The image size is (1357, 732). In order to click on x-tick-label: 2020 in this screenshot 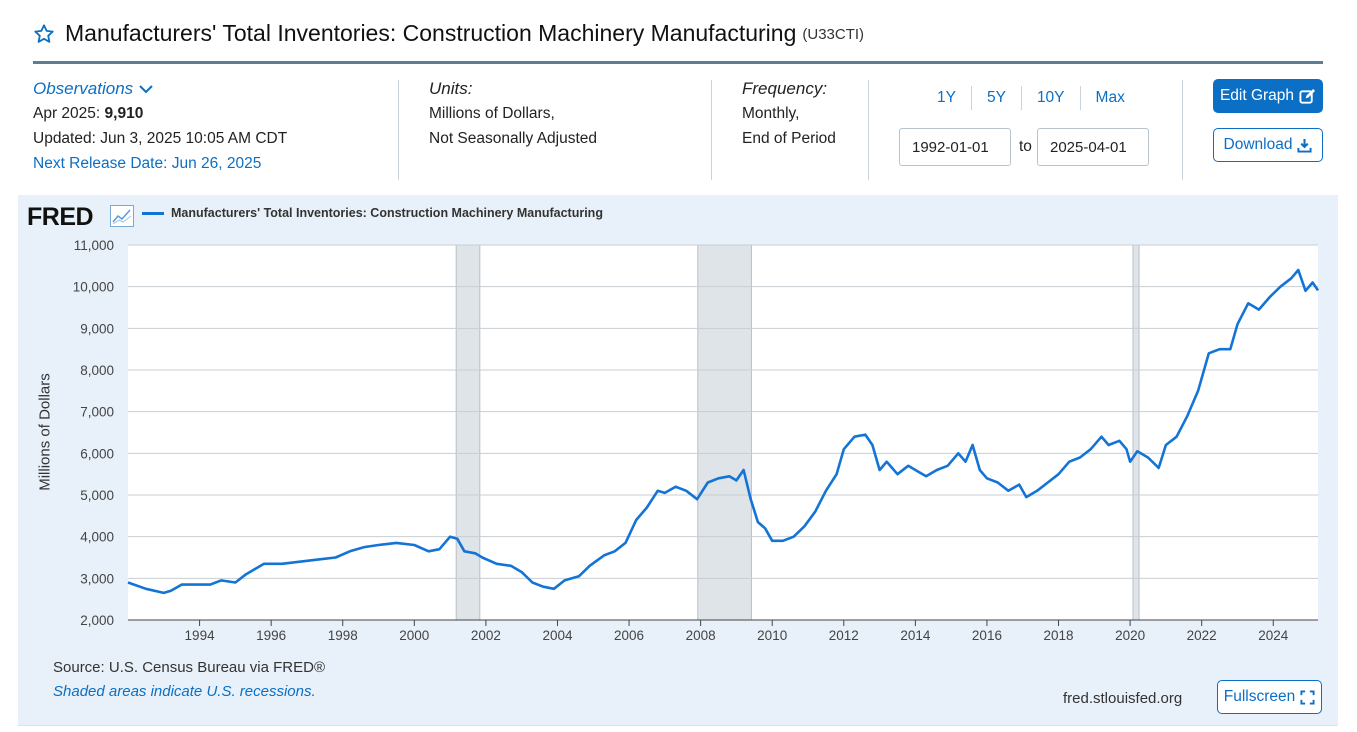, I will do `click(1130, 635)`.